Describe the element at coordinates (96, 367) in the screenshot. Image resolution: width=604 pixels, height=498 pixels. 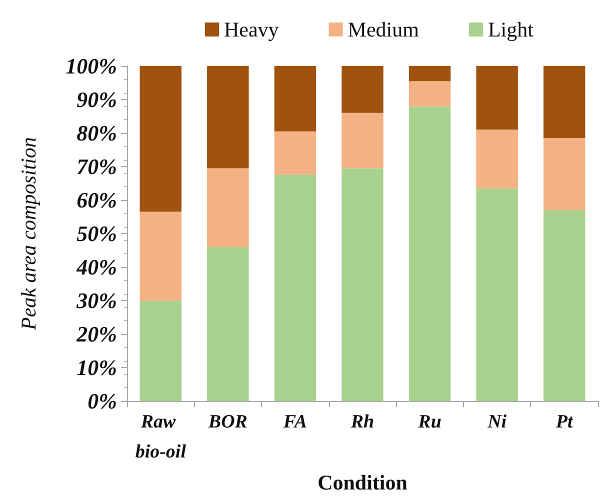
I see `y-tick-label: 10%` at that location.